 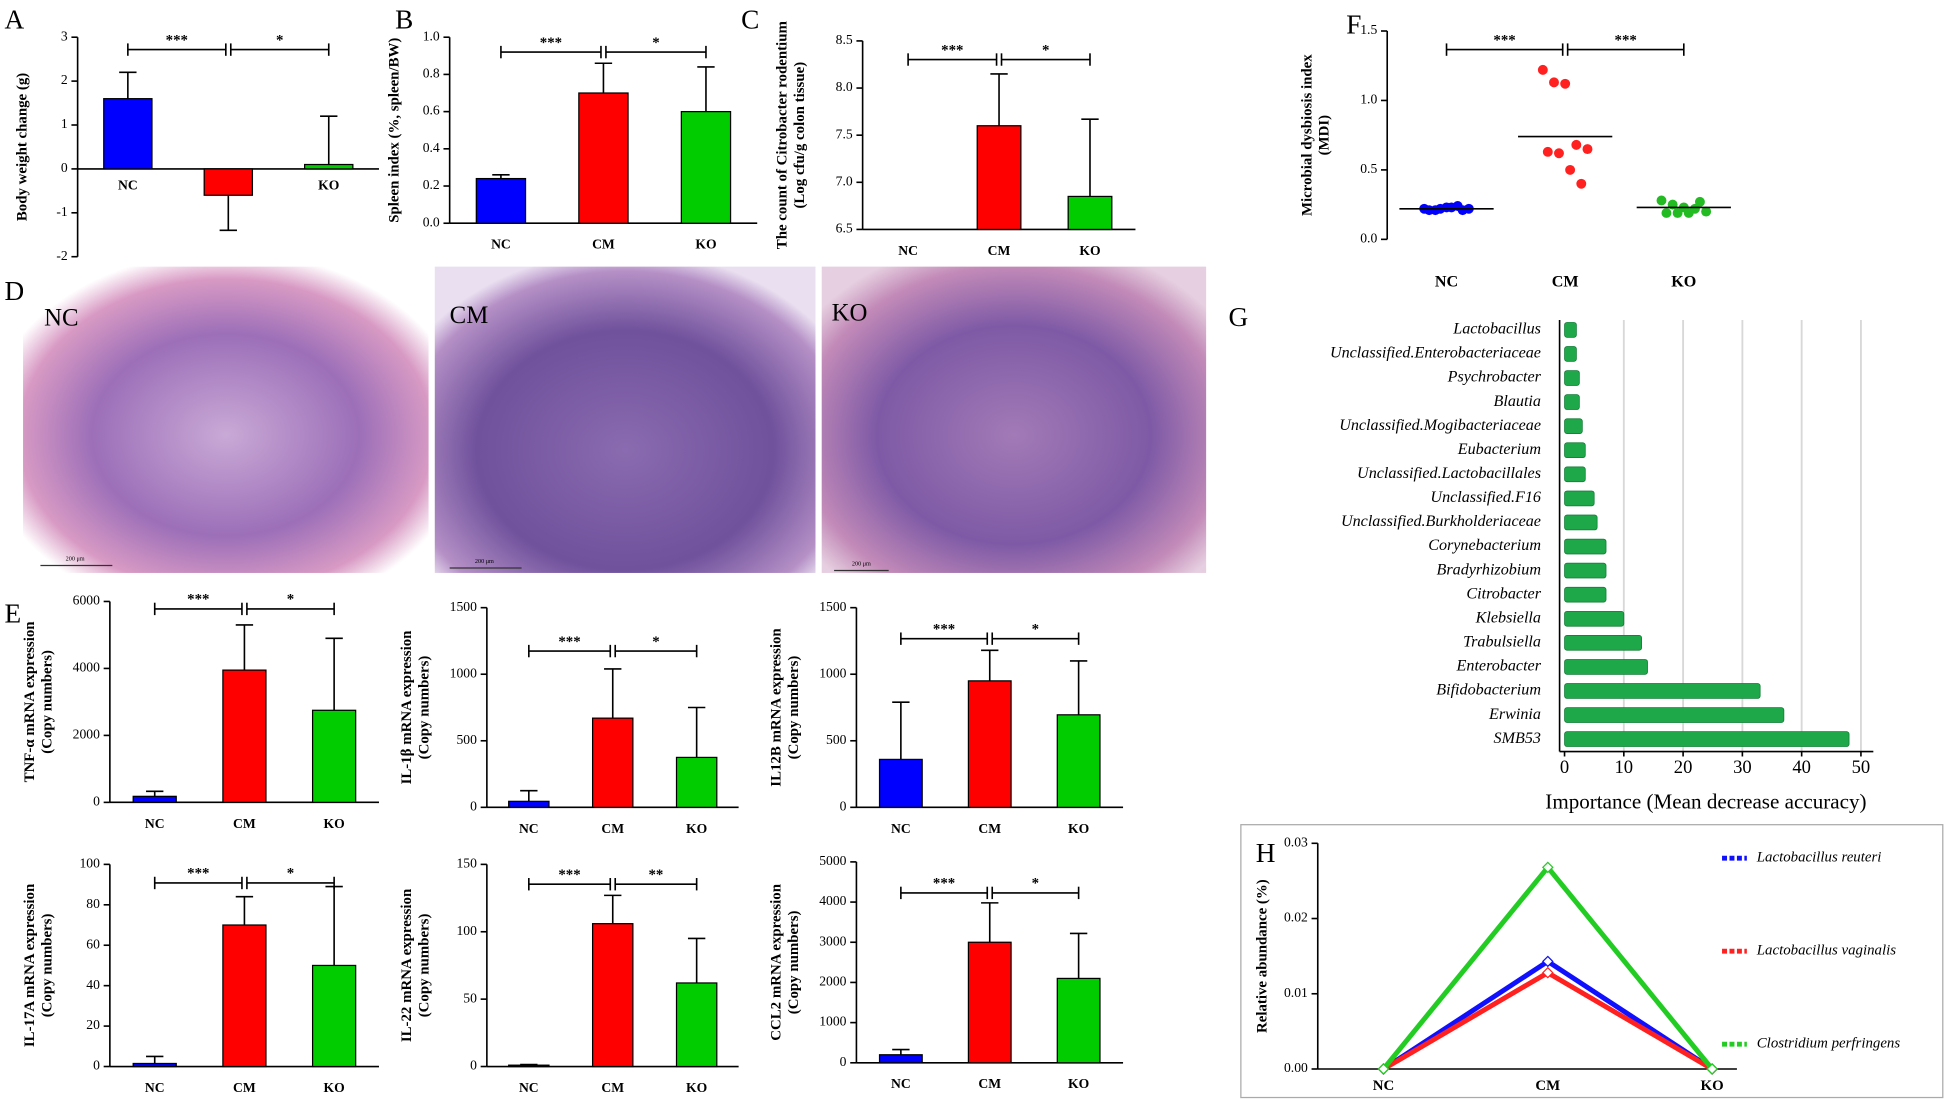 What do you see at coordinates (1368, 168) in the screenshot?
I see `y-tick-label: 0.5` at bounding box center [1368, 168].